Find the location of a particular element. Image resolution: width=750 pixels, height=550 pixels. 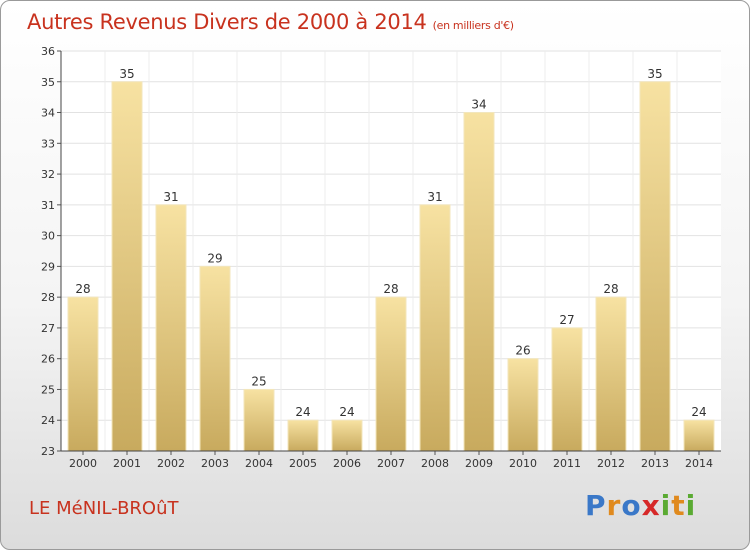

x-tick-label: 2003 is located at coordinates (215, 463).